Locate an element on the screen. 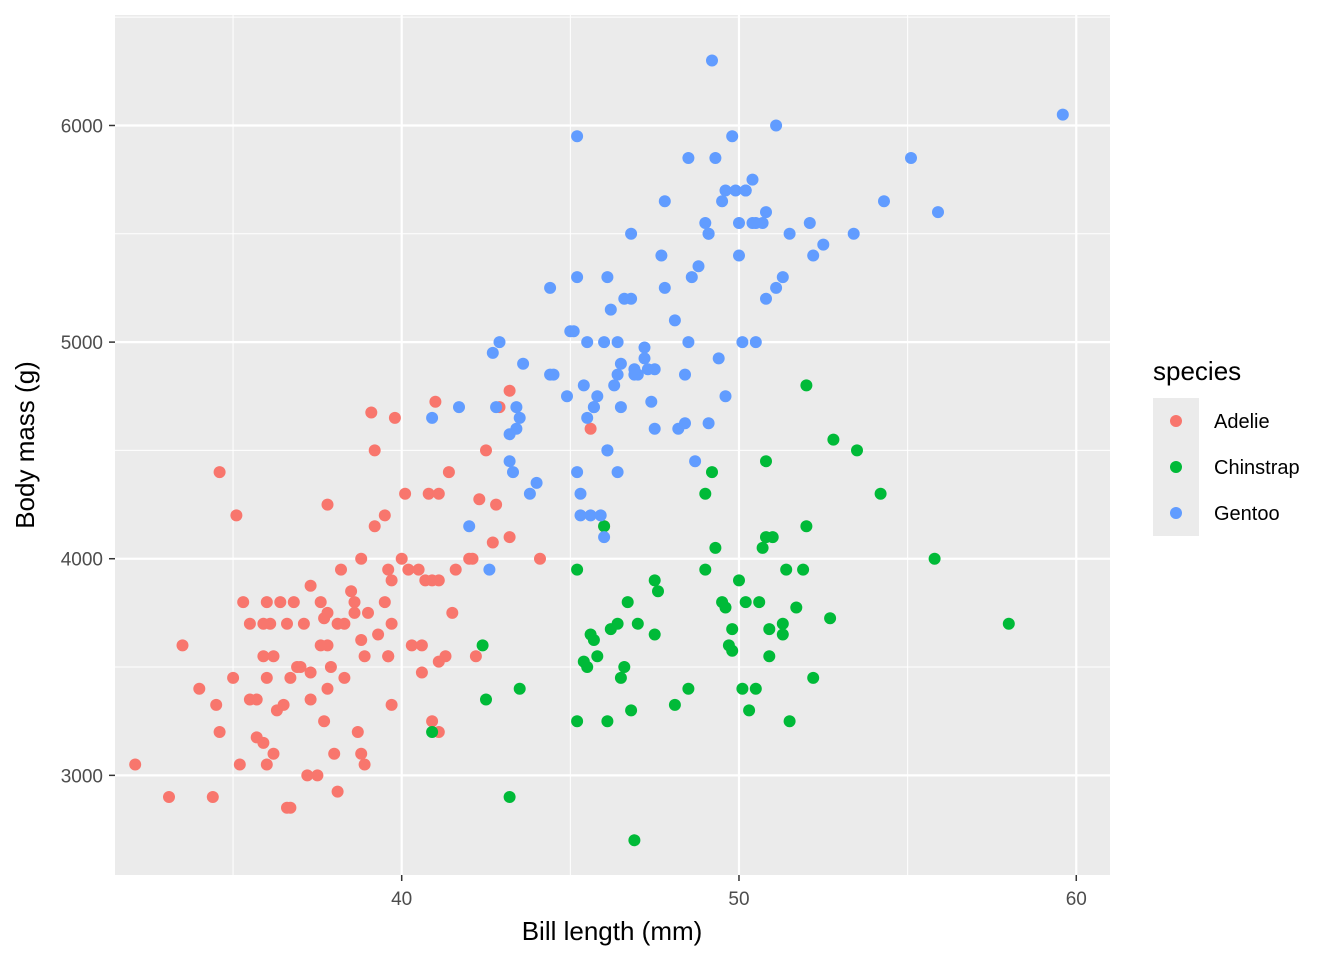  y-tick-label: 5000 is located at coordinates (82, 343).